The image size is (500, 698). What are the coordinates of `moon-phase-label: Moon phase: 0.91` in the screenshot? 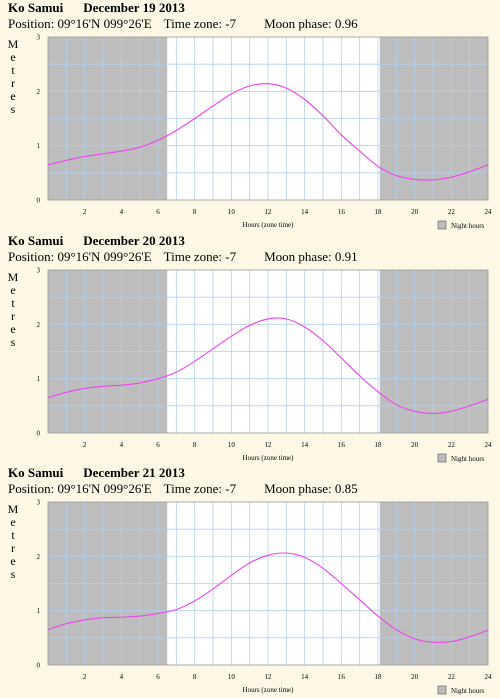 It's located at (311, 256).